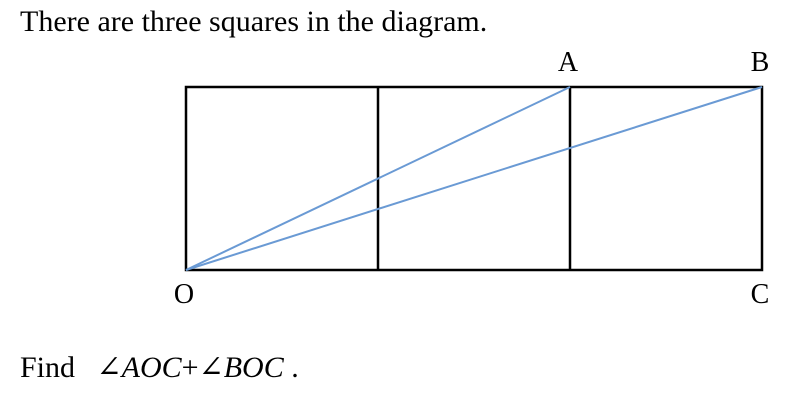 This screenshot has height=404, width=802. I want to click on plus-sign: +, so click(190, 367).